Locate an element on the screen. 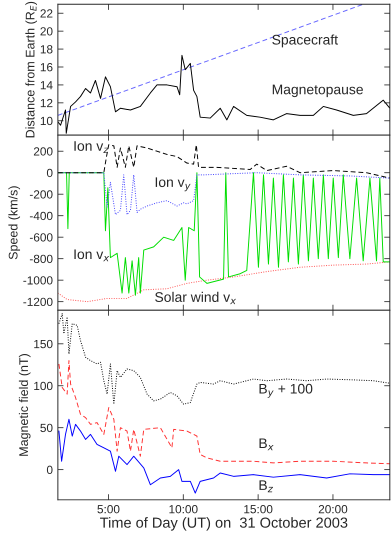 This screenshot has height=534, width=391. y-tick-label: 12 is located at coordinates (46, 103).